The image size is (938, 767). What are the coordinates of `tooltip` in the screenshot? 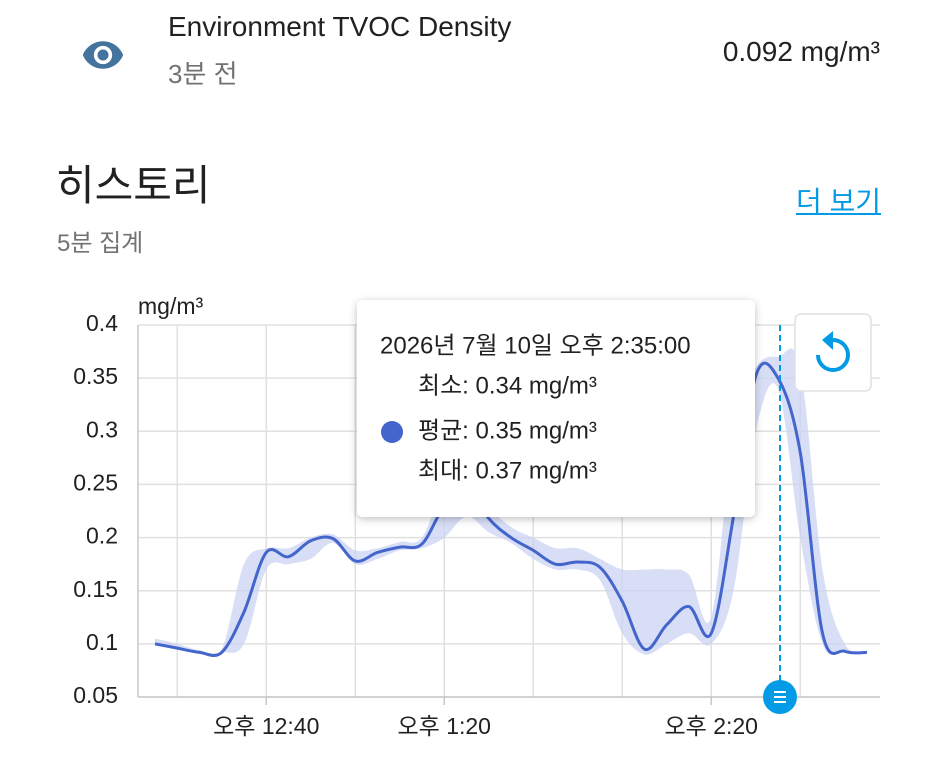 It's located at (556, 408).